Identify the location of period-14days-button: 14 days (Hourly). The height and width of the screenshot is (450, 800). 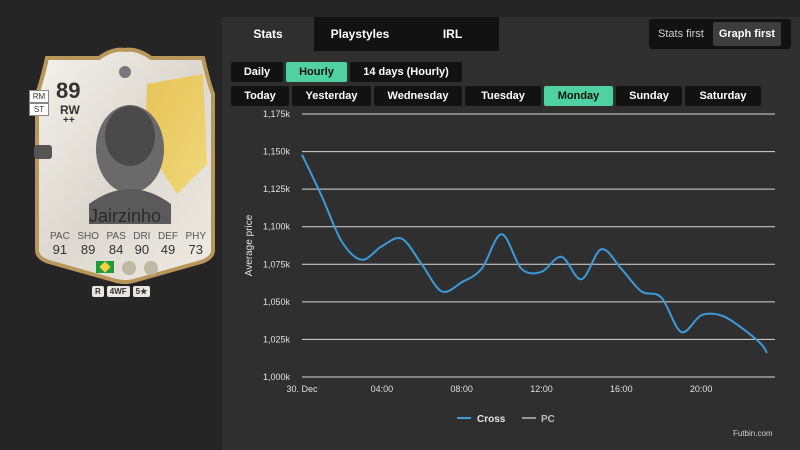
(406, 72).